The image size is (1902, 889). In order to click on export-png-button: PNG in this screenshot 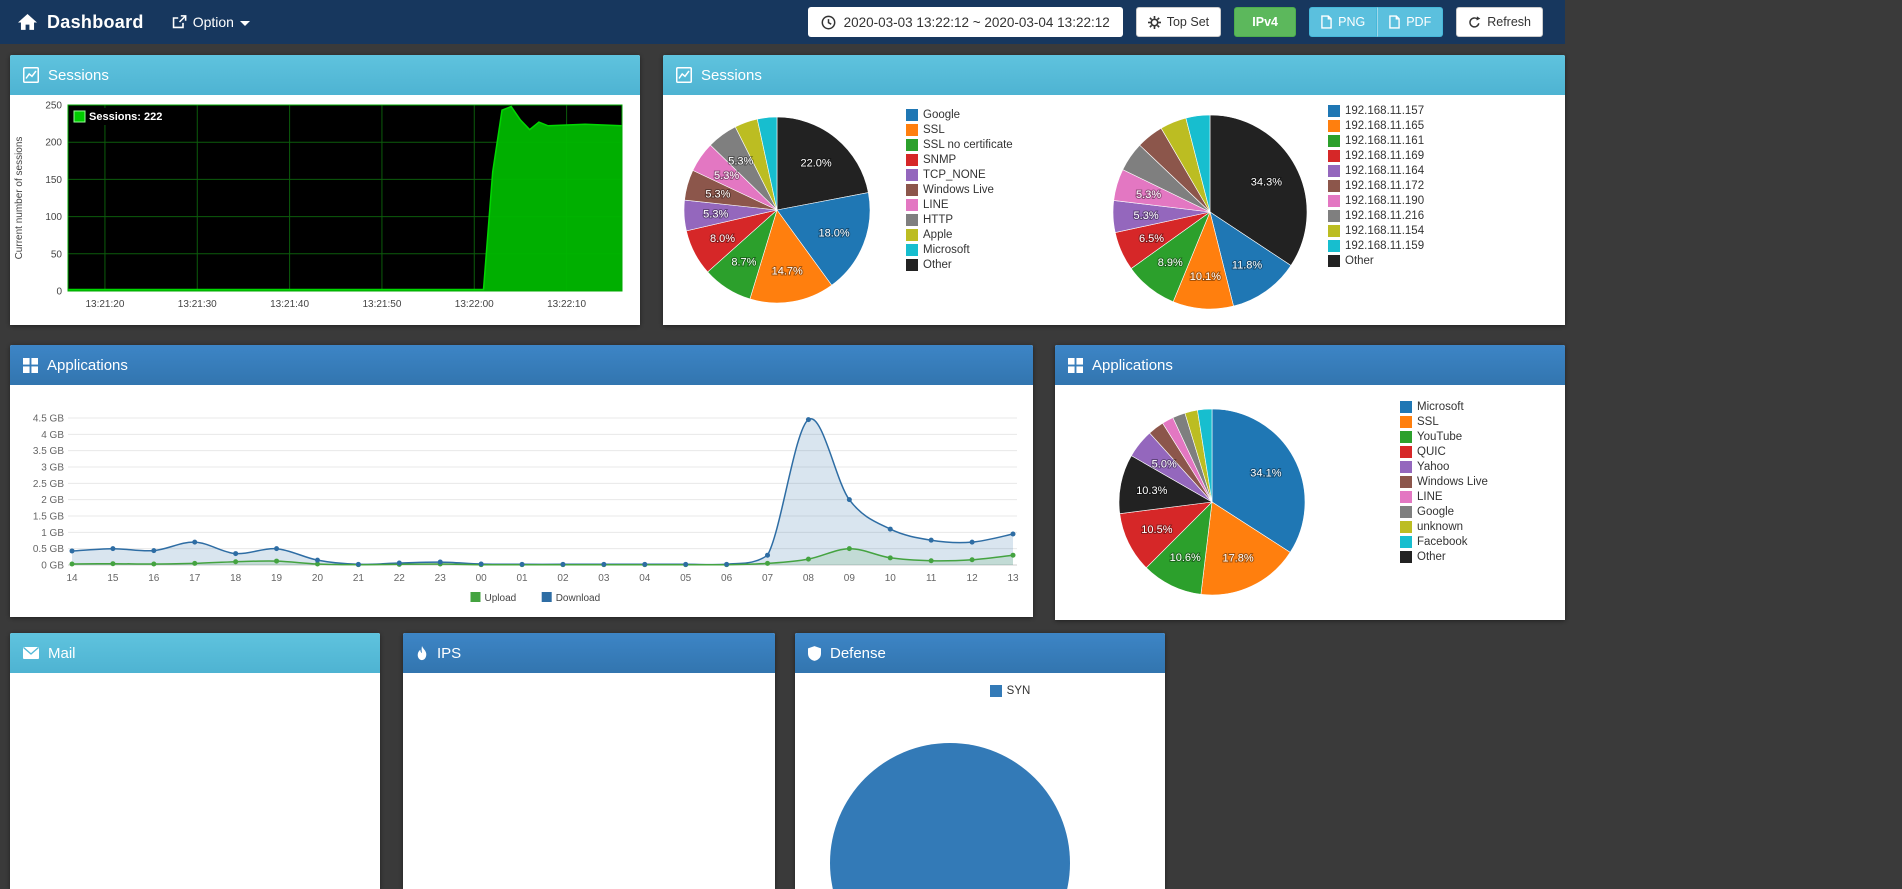, I will do `click(1343, 22)`.